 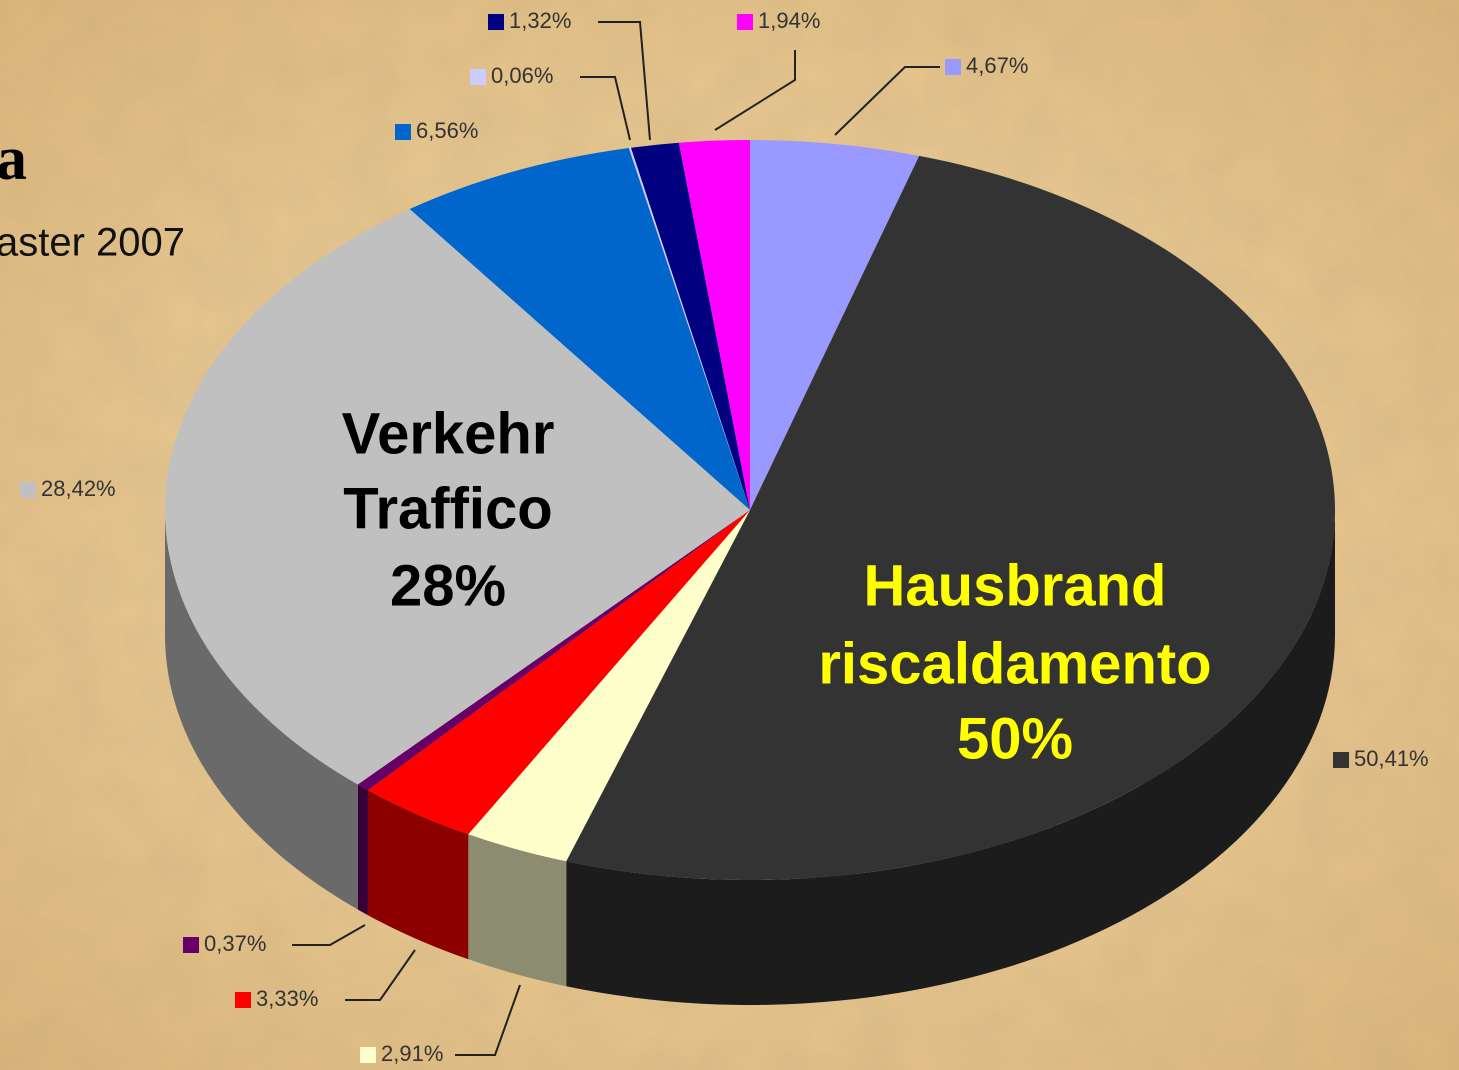 I want to click on annotation: 28%, so click(x=448, y=585).